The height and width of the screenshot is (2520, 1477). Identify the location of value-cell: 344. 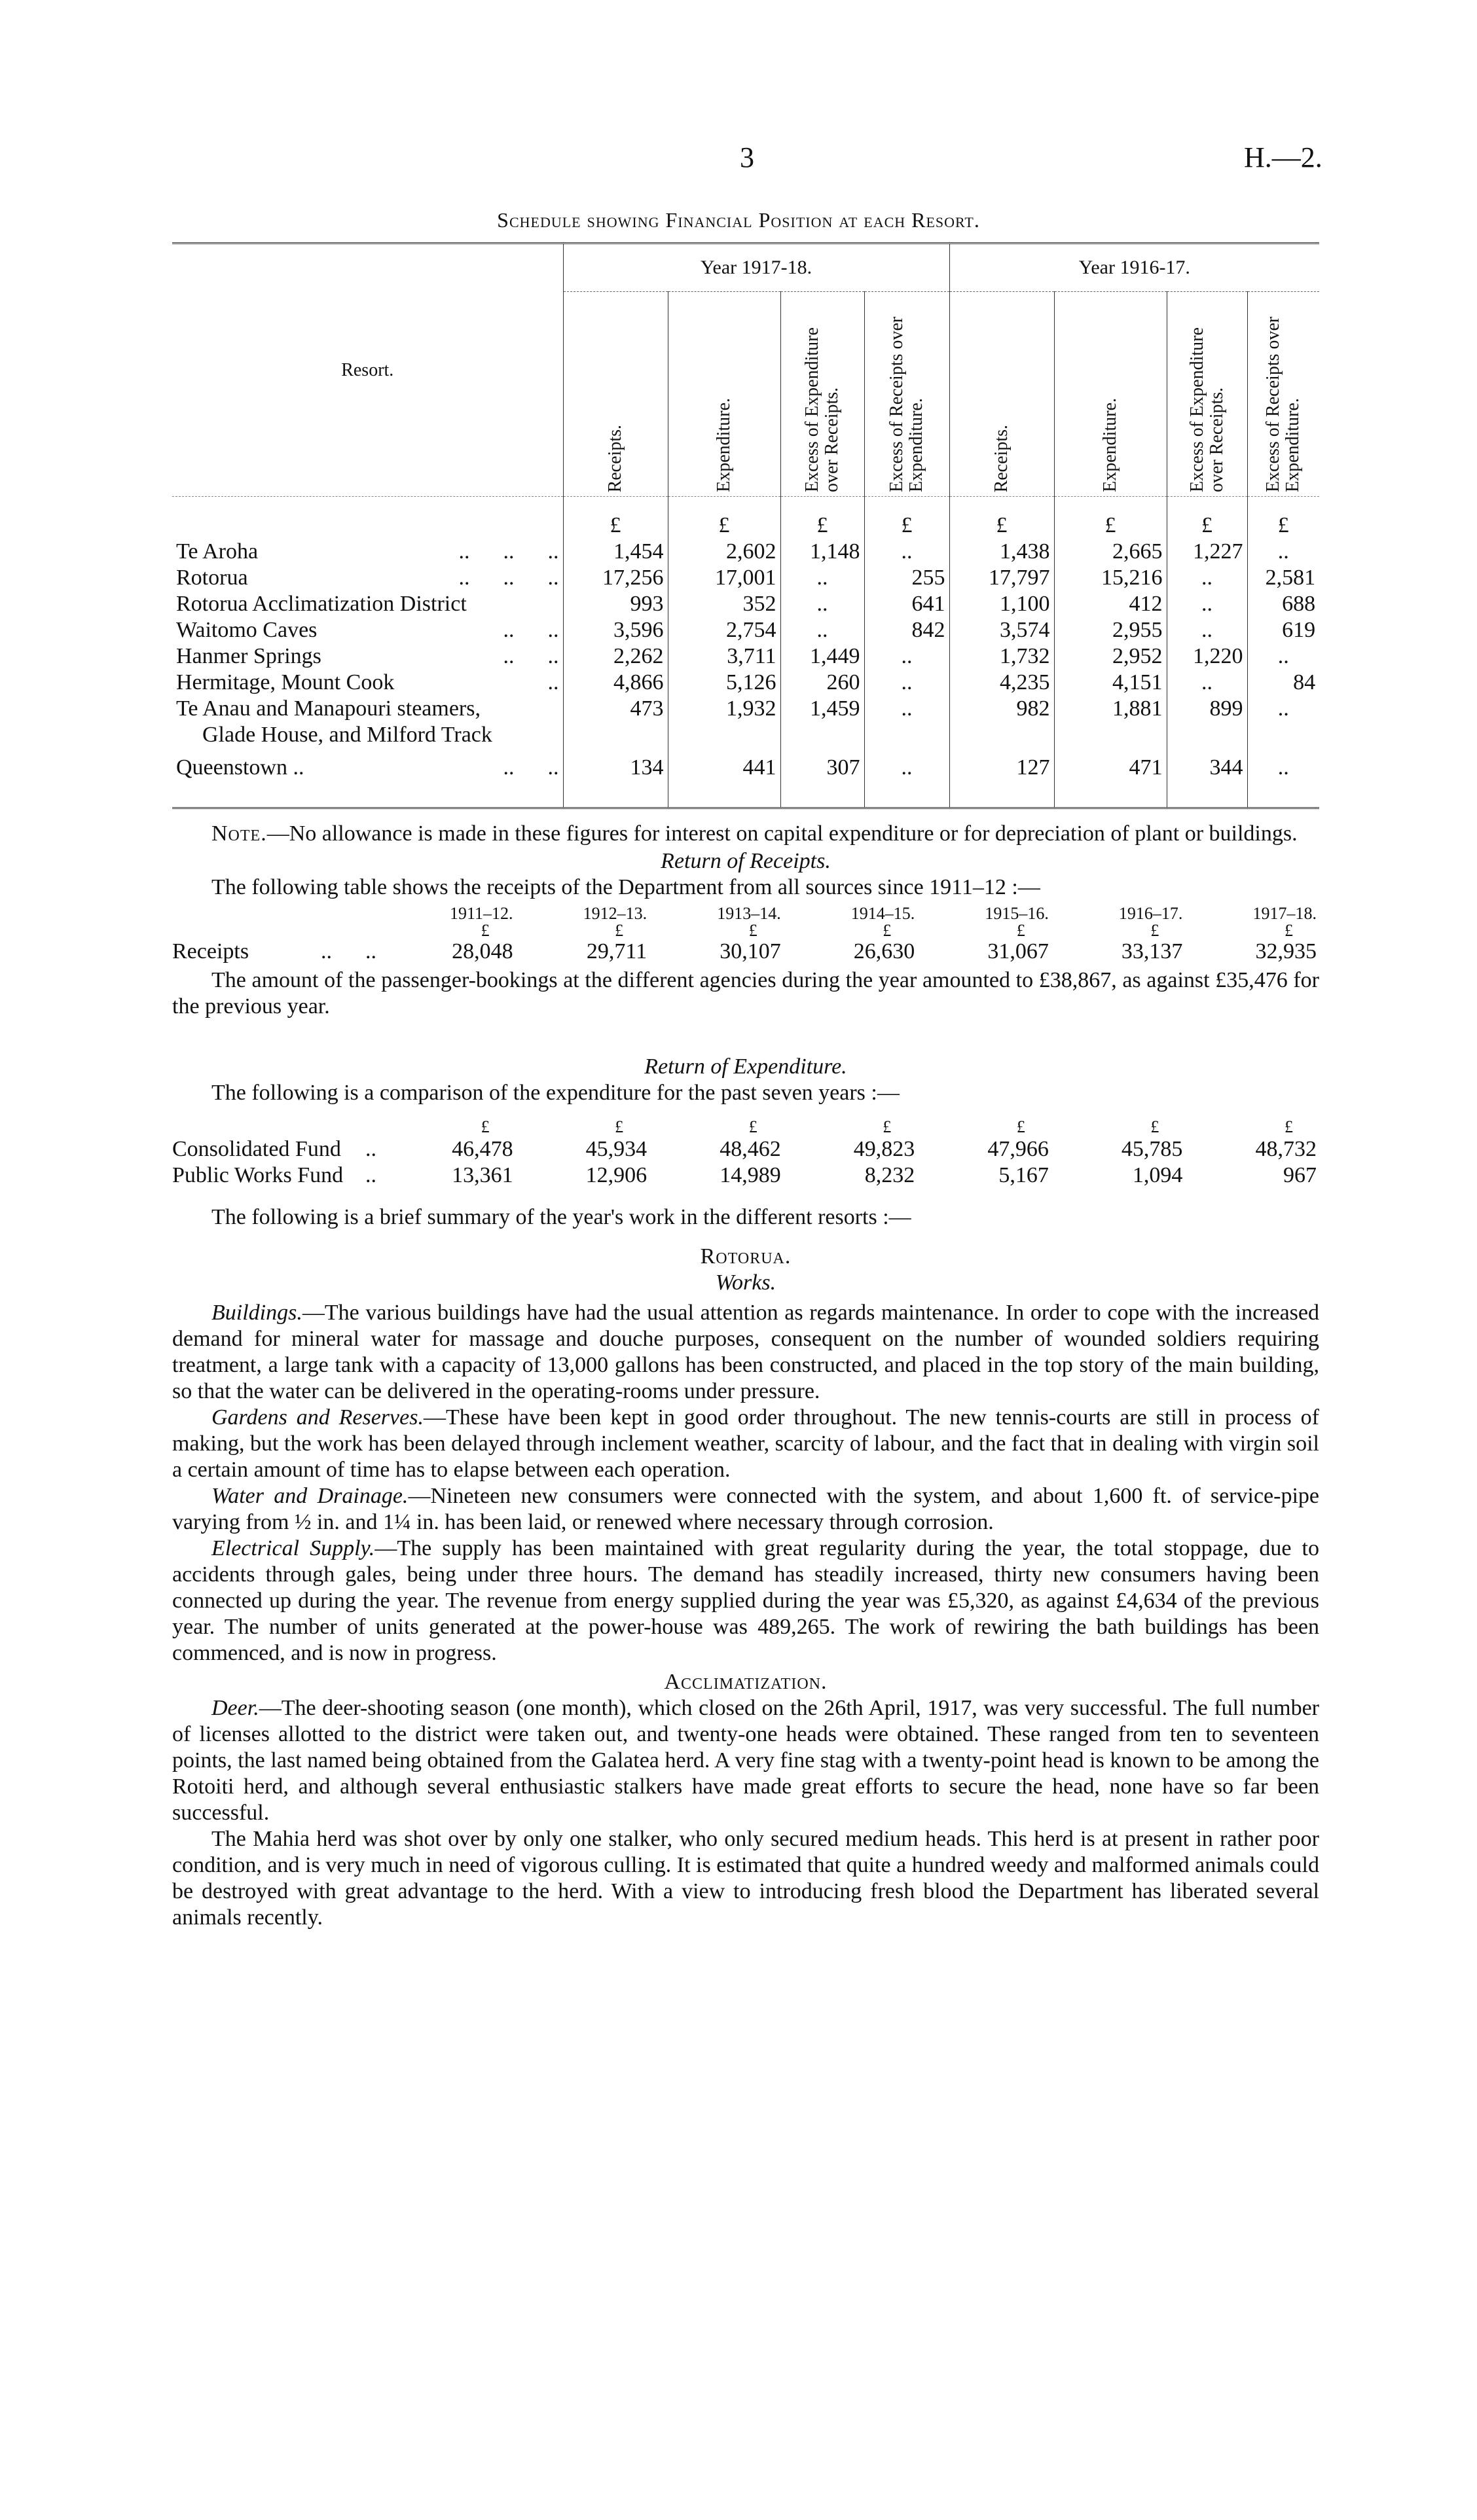
(1207, 767).